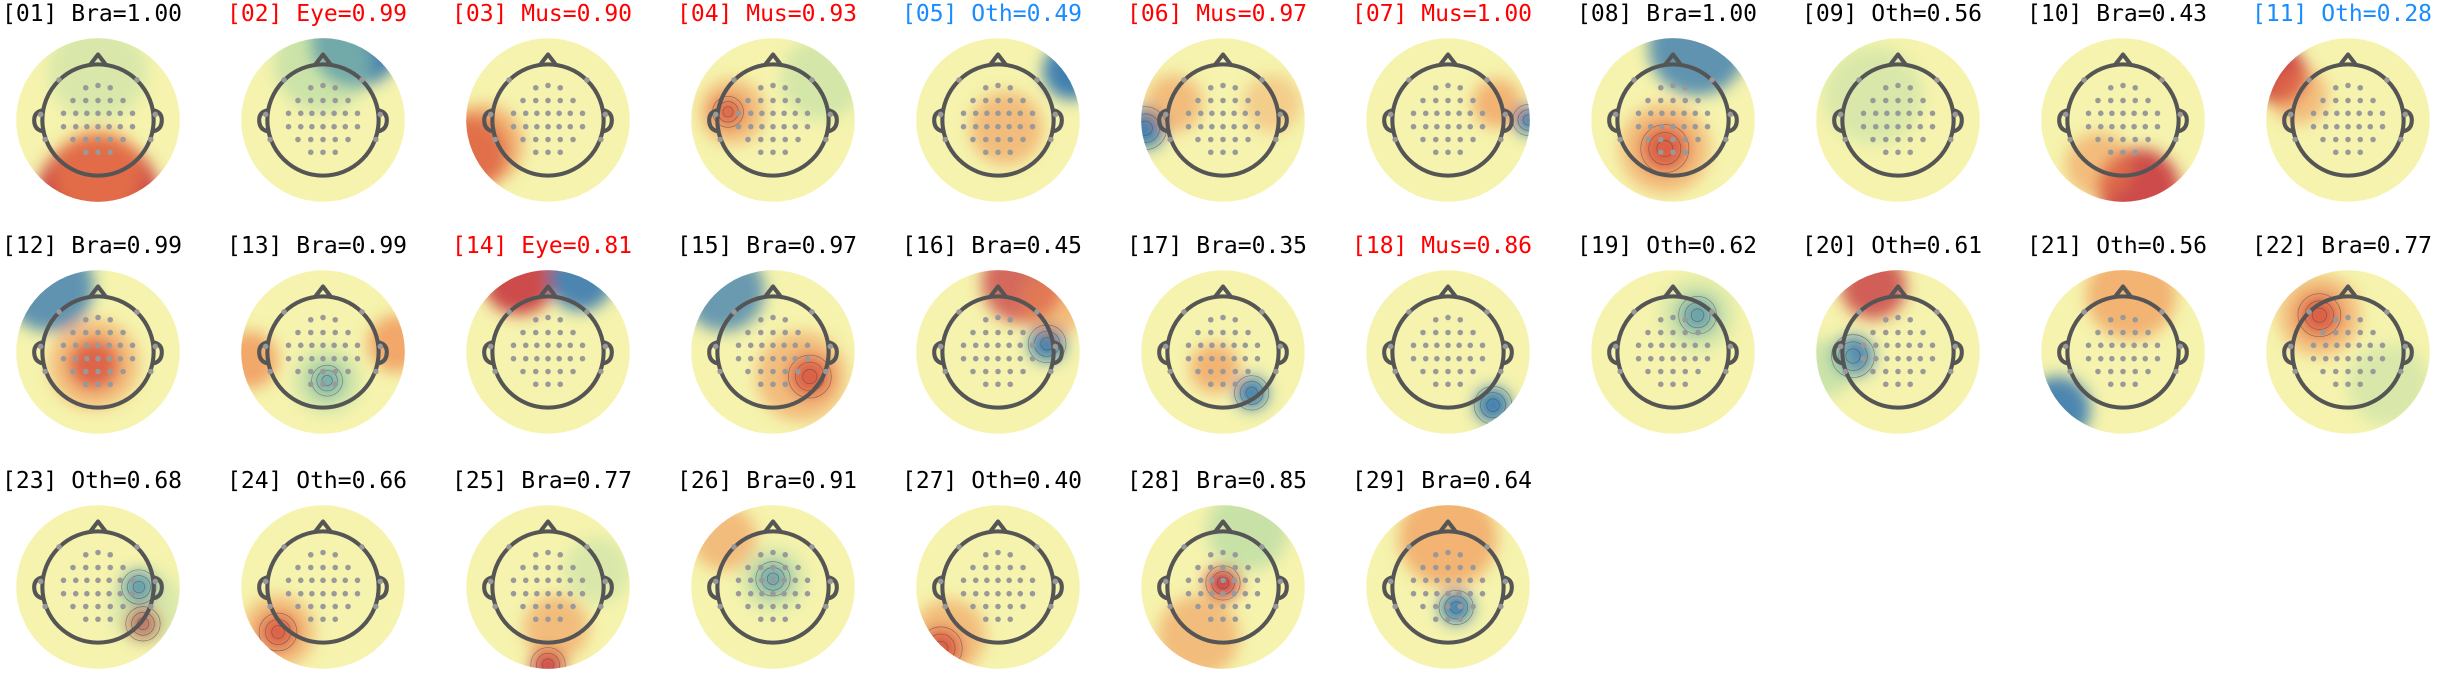 This screenshot has height=687, width=2438. I want to click on component-18: [18] Mus=0.86, so click(1462, 342).